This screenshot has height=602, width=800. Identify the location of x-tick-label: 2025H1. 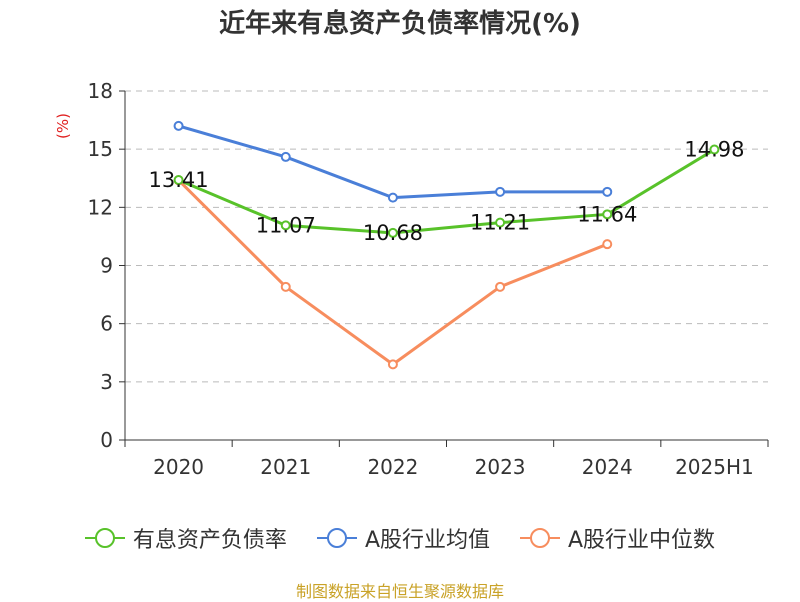
(714, 467).